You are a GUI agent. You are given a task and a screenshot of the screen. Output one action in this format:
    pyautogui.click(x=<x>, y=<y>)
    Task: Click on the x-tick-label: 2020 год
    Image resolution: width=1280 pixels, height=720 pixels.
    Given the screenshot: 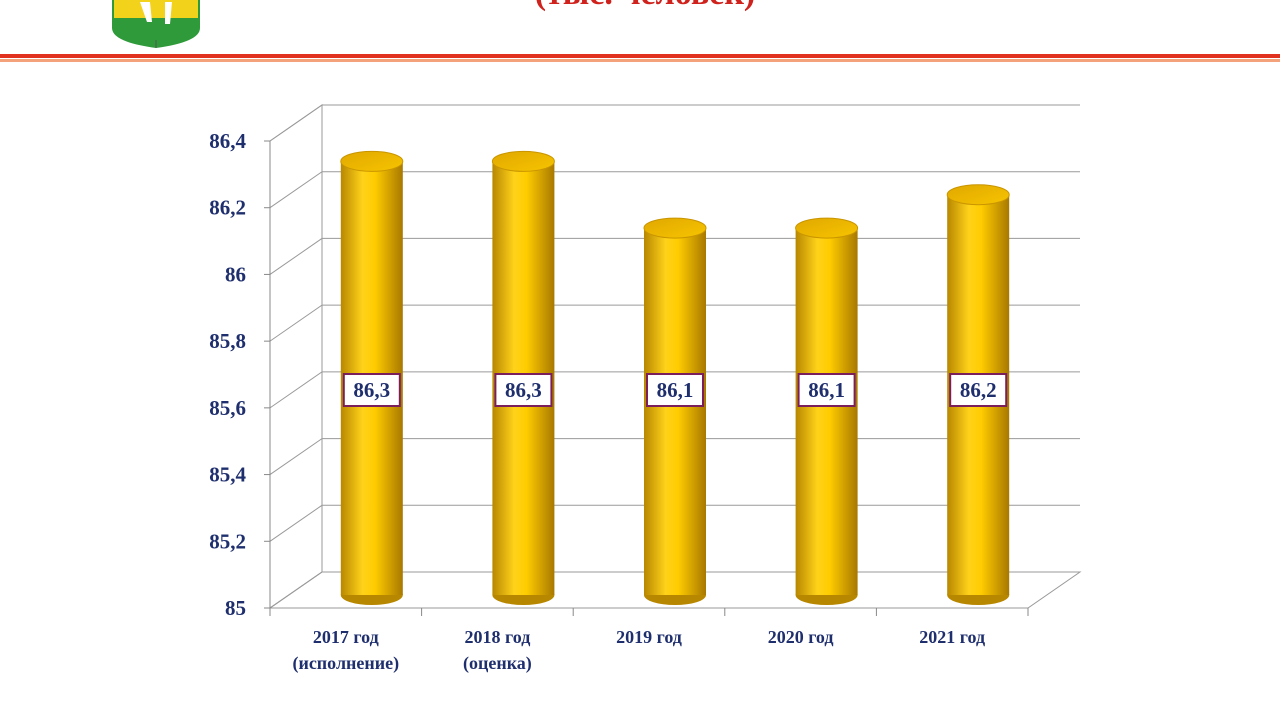 What is the action you would take?
    pyautogui.click(x=801, y=637)
    